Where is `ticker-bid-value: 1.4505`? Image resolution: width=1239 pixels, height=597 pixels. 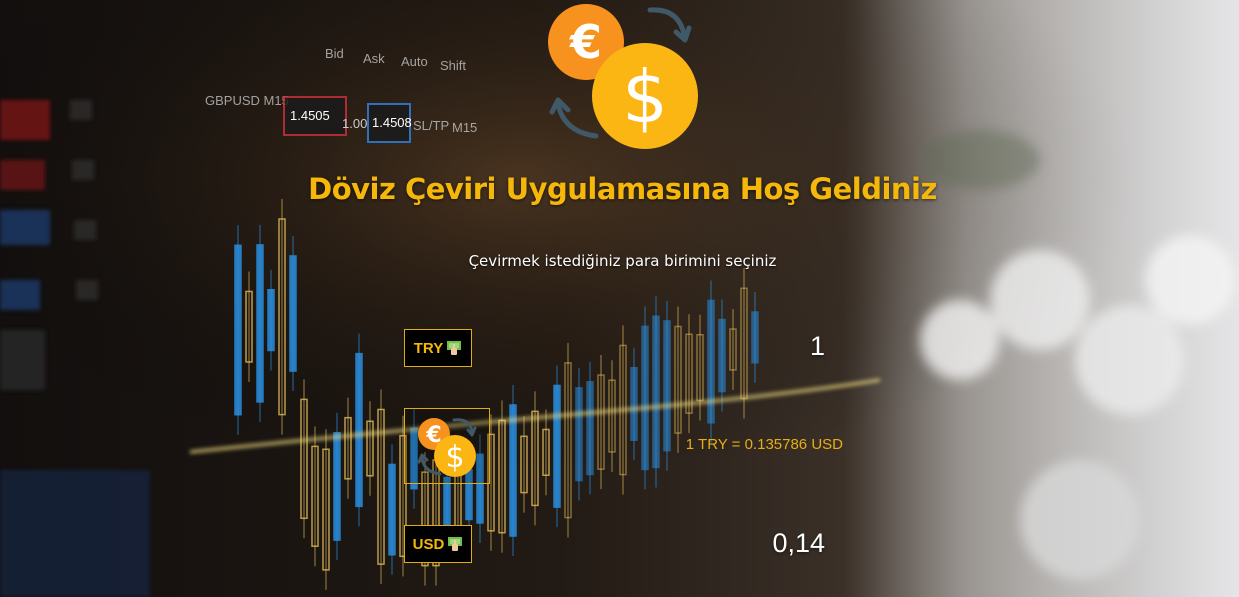
ticker-bid-value: 1.4505 is located at coordinates (310, 115).